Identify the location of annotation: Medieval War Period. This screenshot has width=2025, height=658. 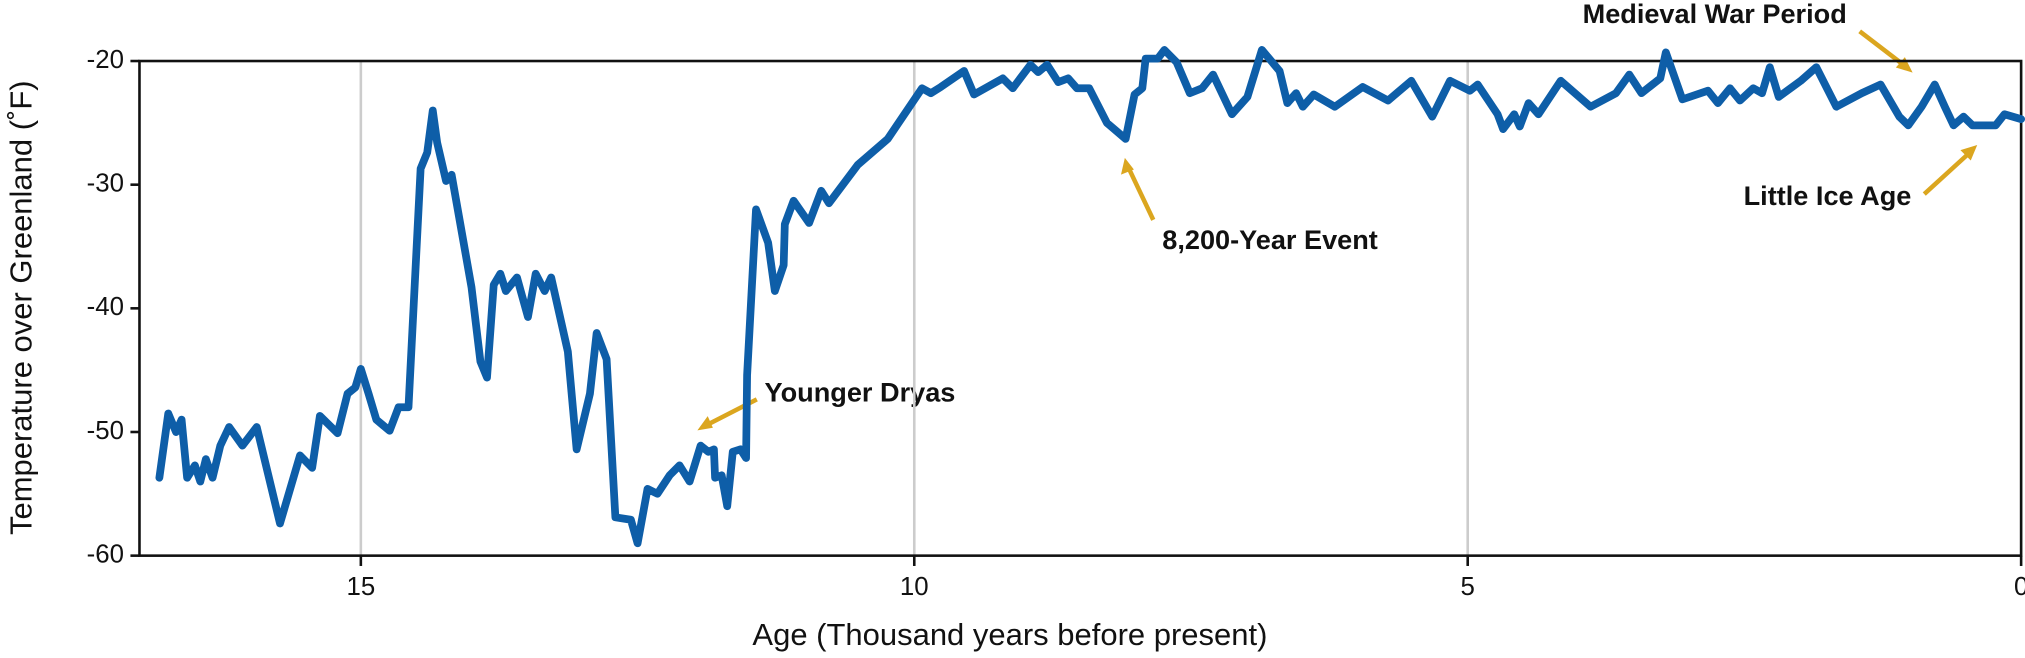
(1715, 14).